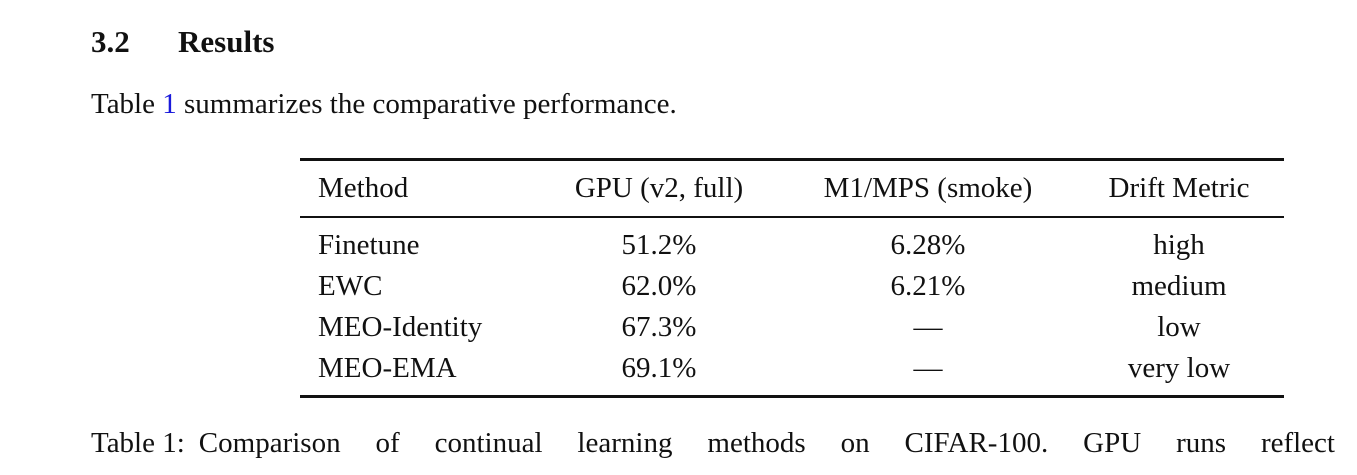 The image size is (1357, 475). What do you see at coordinates (1179, 286) in the screenshot?
I see `table-cell: medium` at bounding box center [1179, 286].